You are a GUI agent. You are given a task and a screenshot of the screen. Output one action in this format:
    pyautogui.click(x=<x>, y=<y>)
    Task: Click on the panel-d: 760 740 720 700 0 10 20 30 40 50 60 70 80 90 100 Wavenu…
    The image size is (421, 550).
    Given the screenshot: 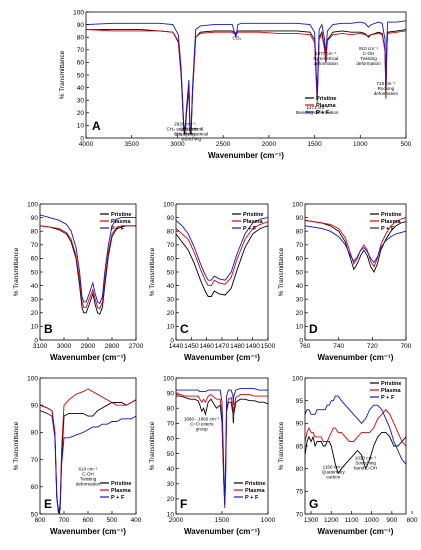 What is the action you would take?
    pyautogui.click(x=345, y=281)
    